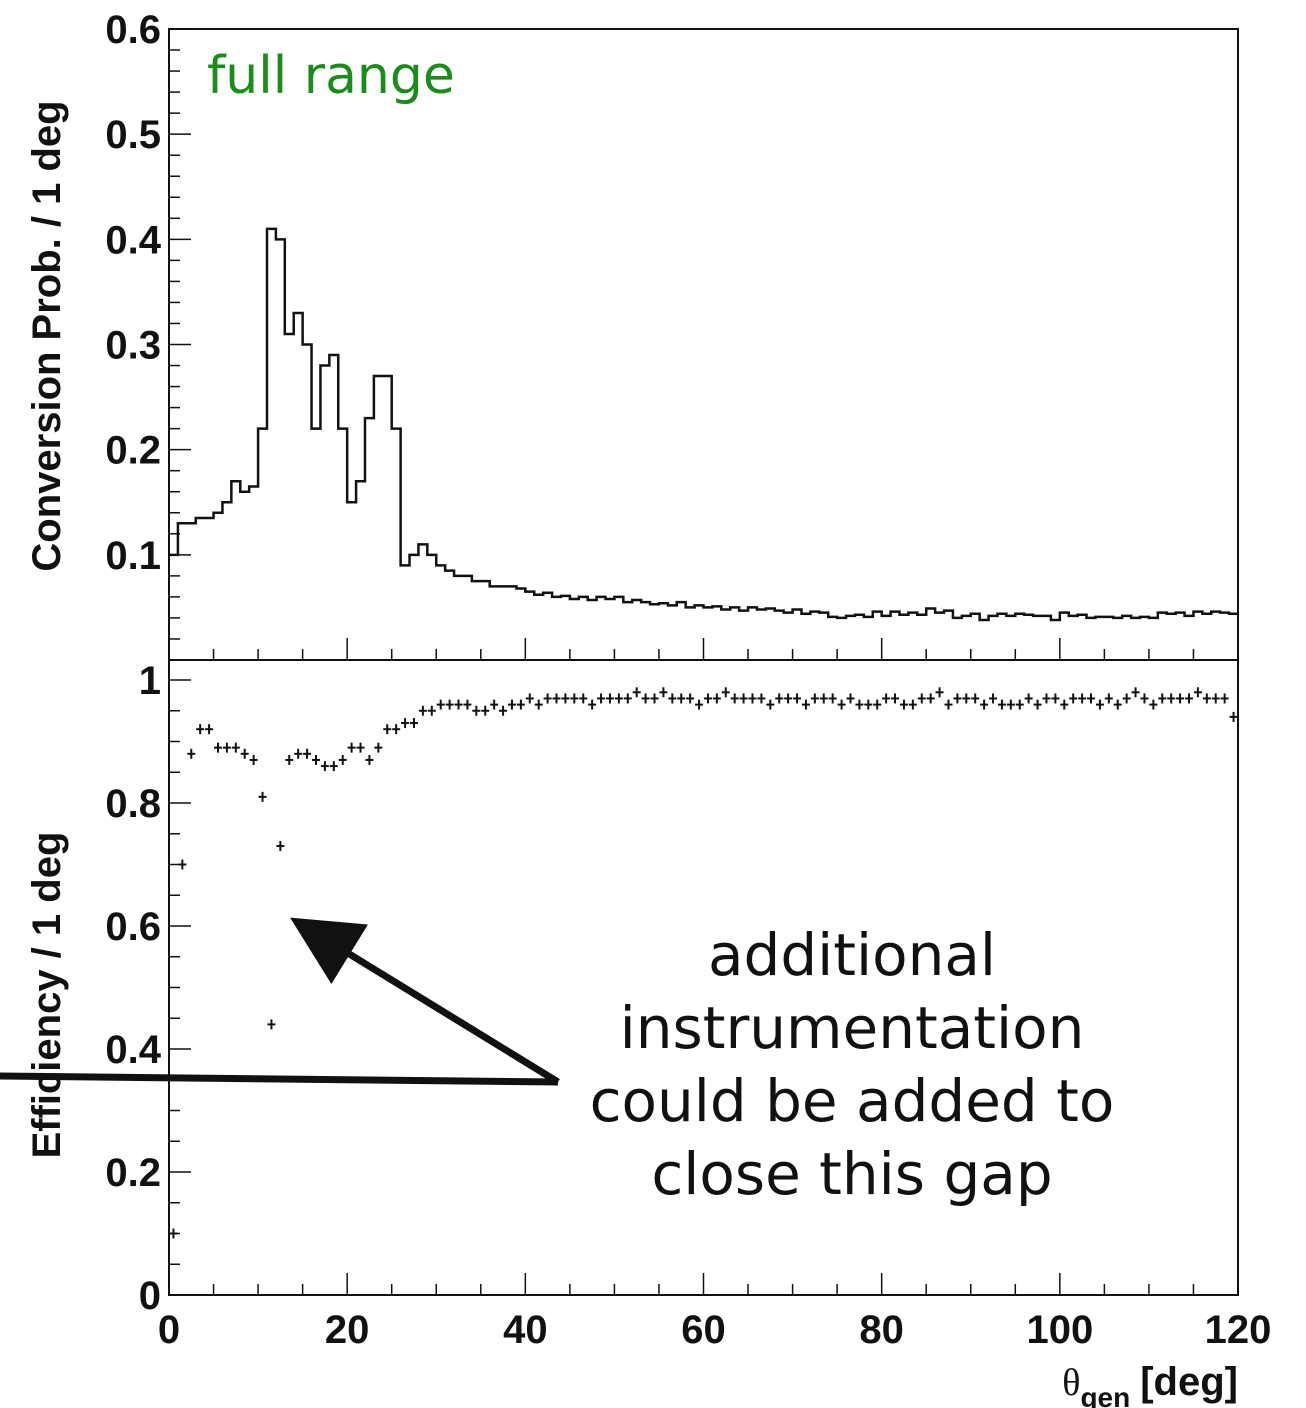  What do you see at coordinates (133, 804) in the screenshot?
I see `bottom-y-tick-label: 0.8` at bounding box center [133, 804].